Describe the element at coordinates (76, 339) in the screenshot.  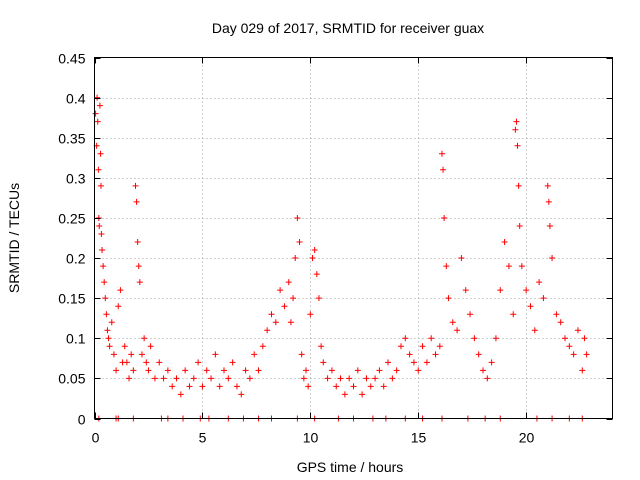
I see `y-tick-label: 0.1` at that location.